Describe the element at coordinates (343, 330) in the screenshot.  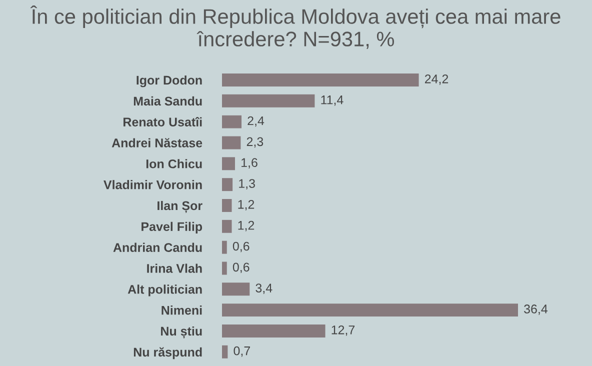
I see `data-label: 12,7` at that location.